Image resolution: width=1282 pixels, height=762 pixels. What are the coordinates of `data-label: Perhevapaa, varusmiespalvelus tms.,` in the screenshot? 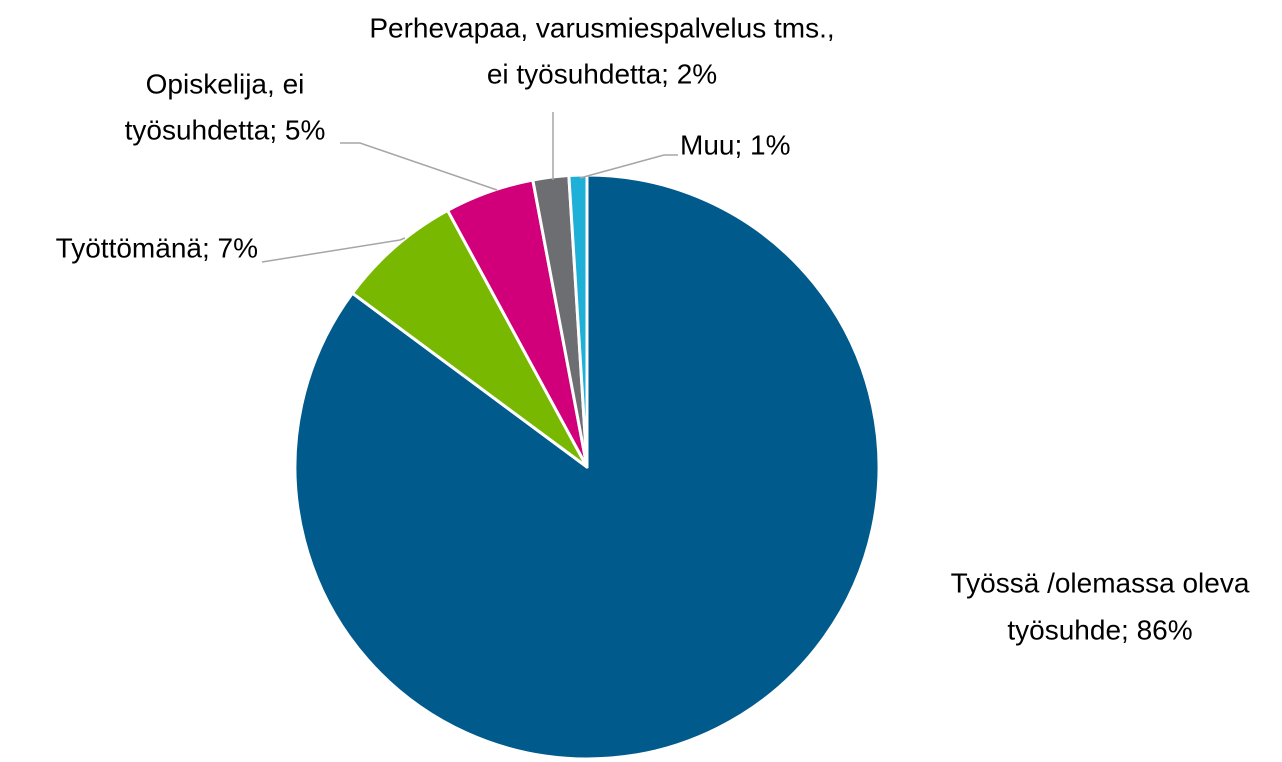 It's located at (601, 27).